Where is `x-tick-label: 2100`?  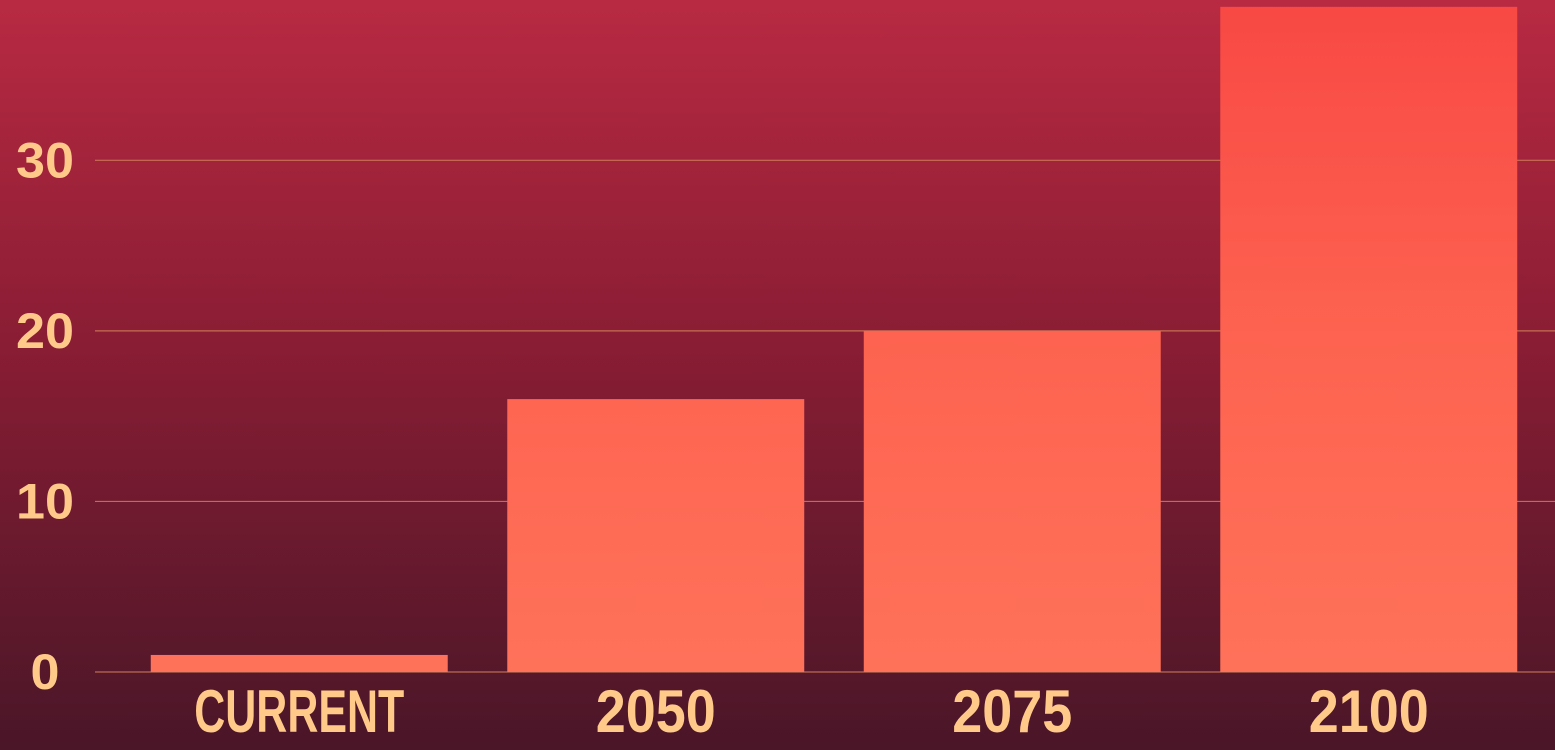
x-tick-label: 2100 is located at coordinates (1369, 711).